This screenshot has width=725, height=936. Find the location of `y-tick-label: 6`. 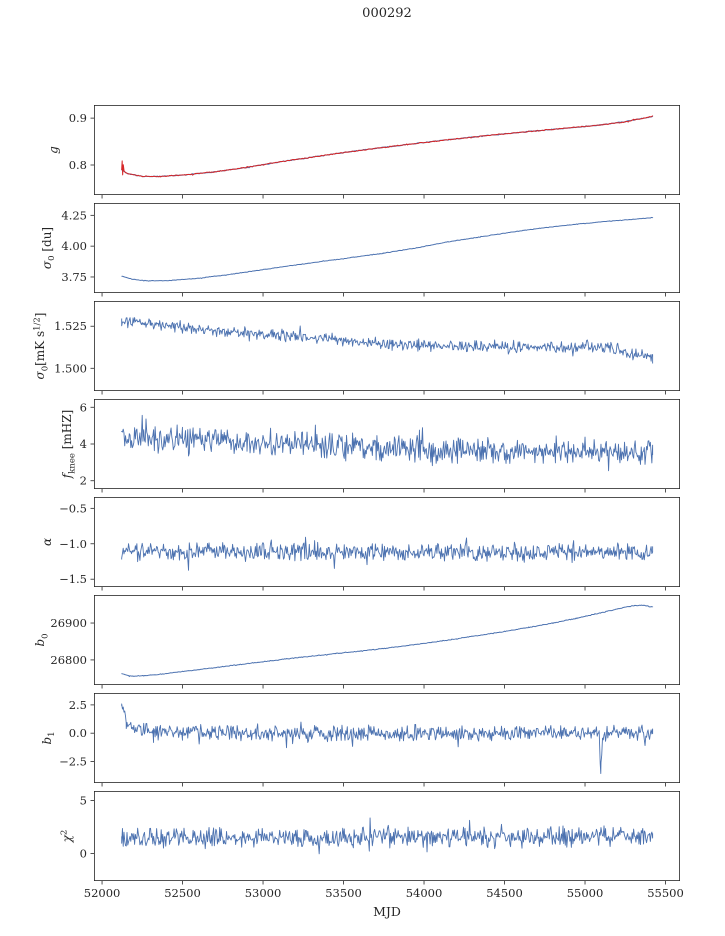

y-tick-label: 6 is located at coordinates (83, 407).